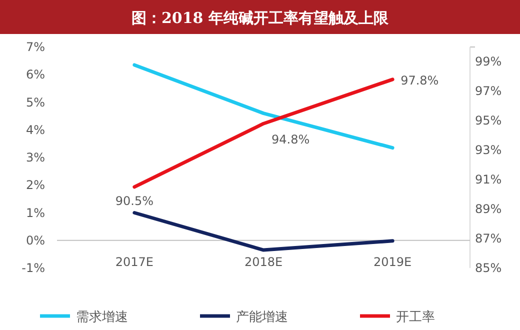 This screenshot has height=330, width=520. What do you see at coordinates (261, 18) in the screenshot?
I see `chart-title: 图：2018 年纯碱开工率有望触及上限` at bounding box center [261, 18].